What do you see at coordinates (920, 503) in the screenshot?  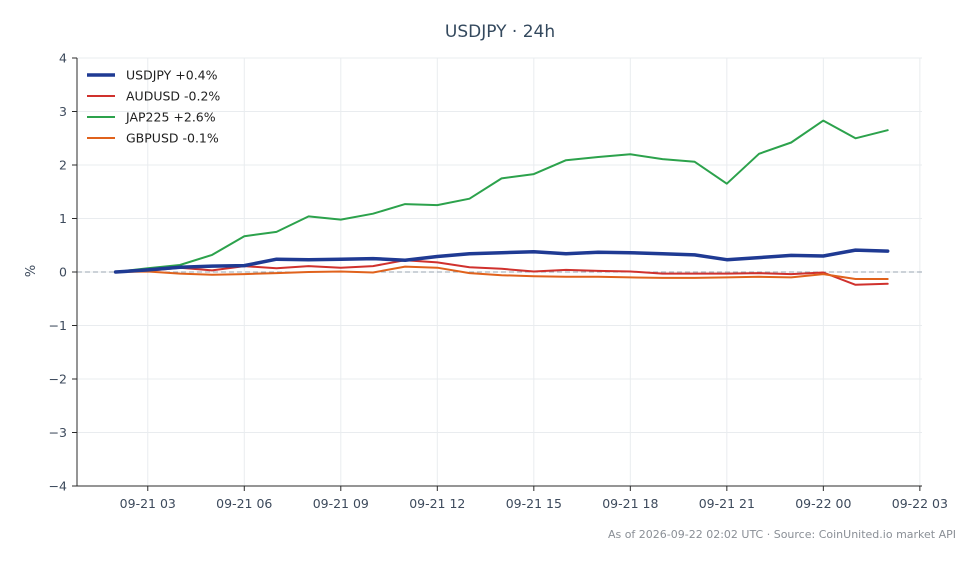 I see `x-tick-label: 09-22 03` at bounding box center [920, 503].